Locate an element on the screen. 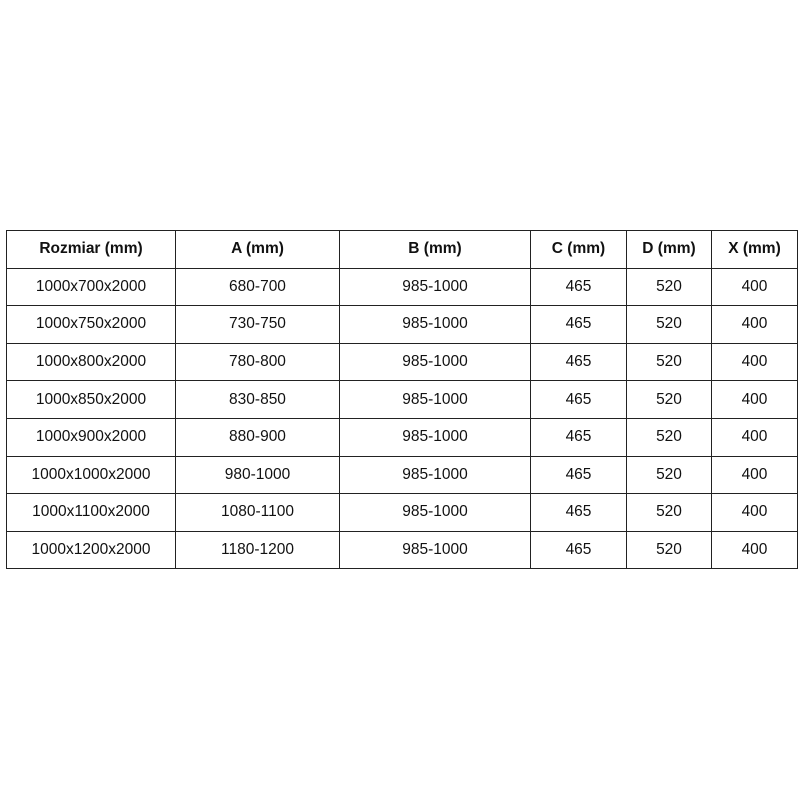 This screenshot has width=800, height=800. table-row: 1000x750x2000 730-750 985-1000 465 520 400 is located at coordinates (402, 324).